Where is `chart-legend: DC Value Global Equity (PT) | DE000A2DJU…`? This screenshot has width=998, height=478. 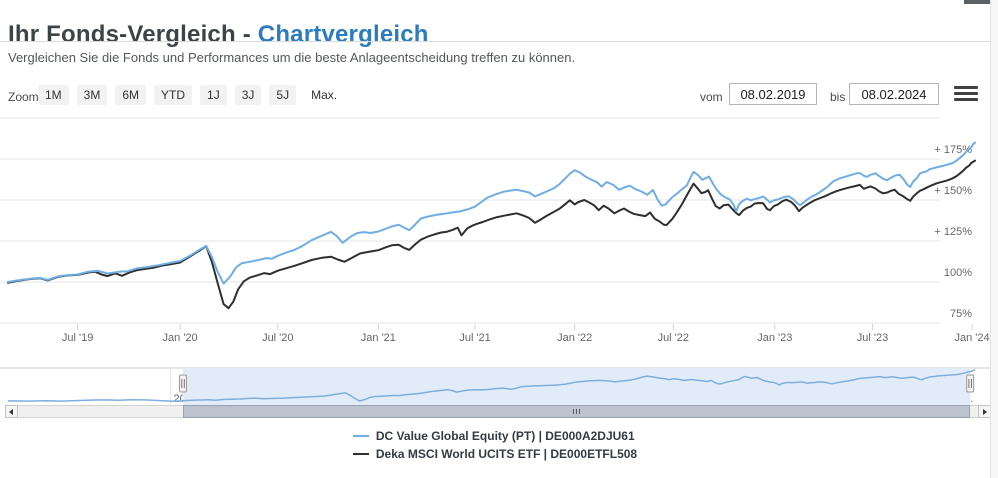 chart-legend: DC Value Global Equity (PT) | DE000A2DJU… is located at coordinates (495, 445).